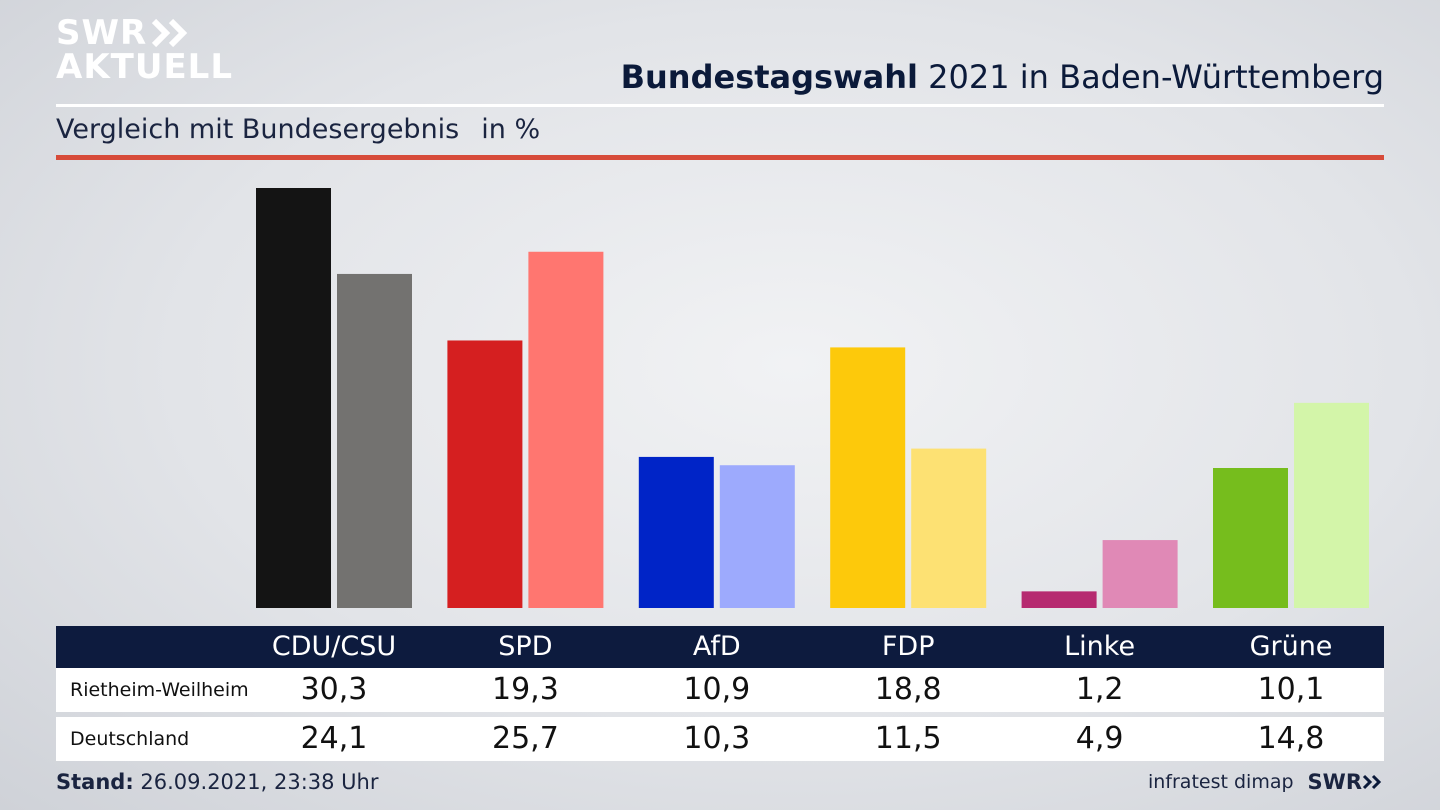 This screenshot has width=1440, height=810. What do you see at coordinates (1099, 738) in the screenshot?
I see `value-cell: 4,9` at bounding box center [1099, 738].